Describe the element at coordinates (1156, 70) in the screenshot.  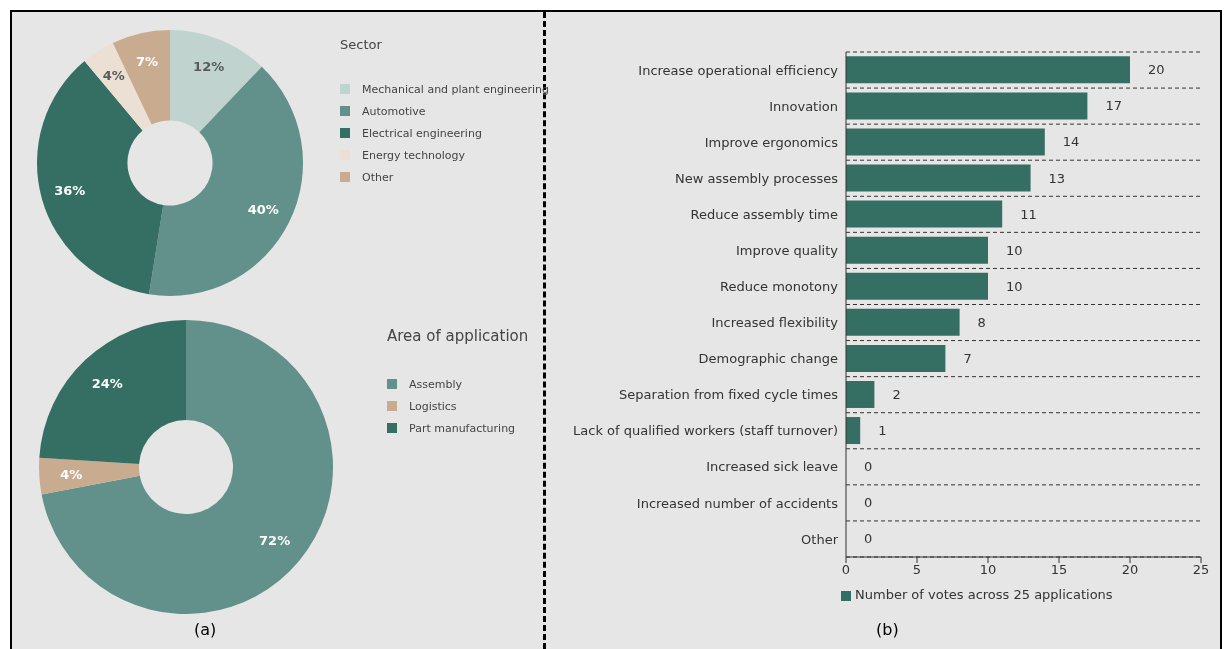
I see `data-label: 20` at that location.